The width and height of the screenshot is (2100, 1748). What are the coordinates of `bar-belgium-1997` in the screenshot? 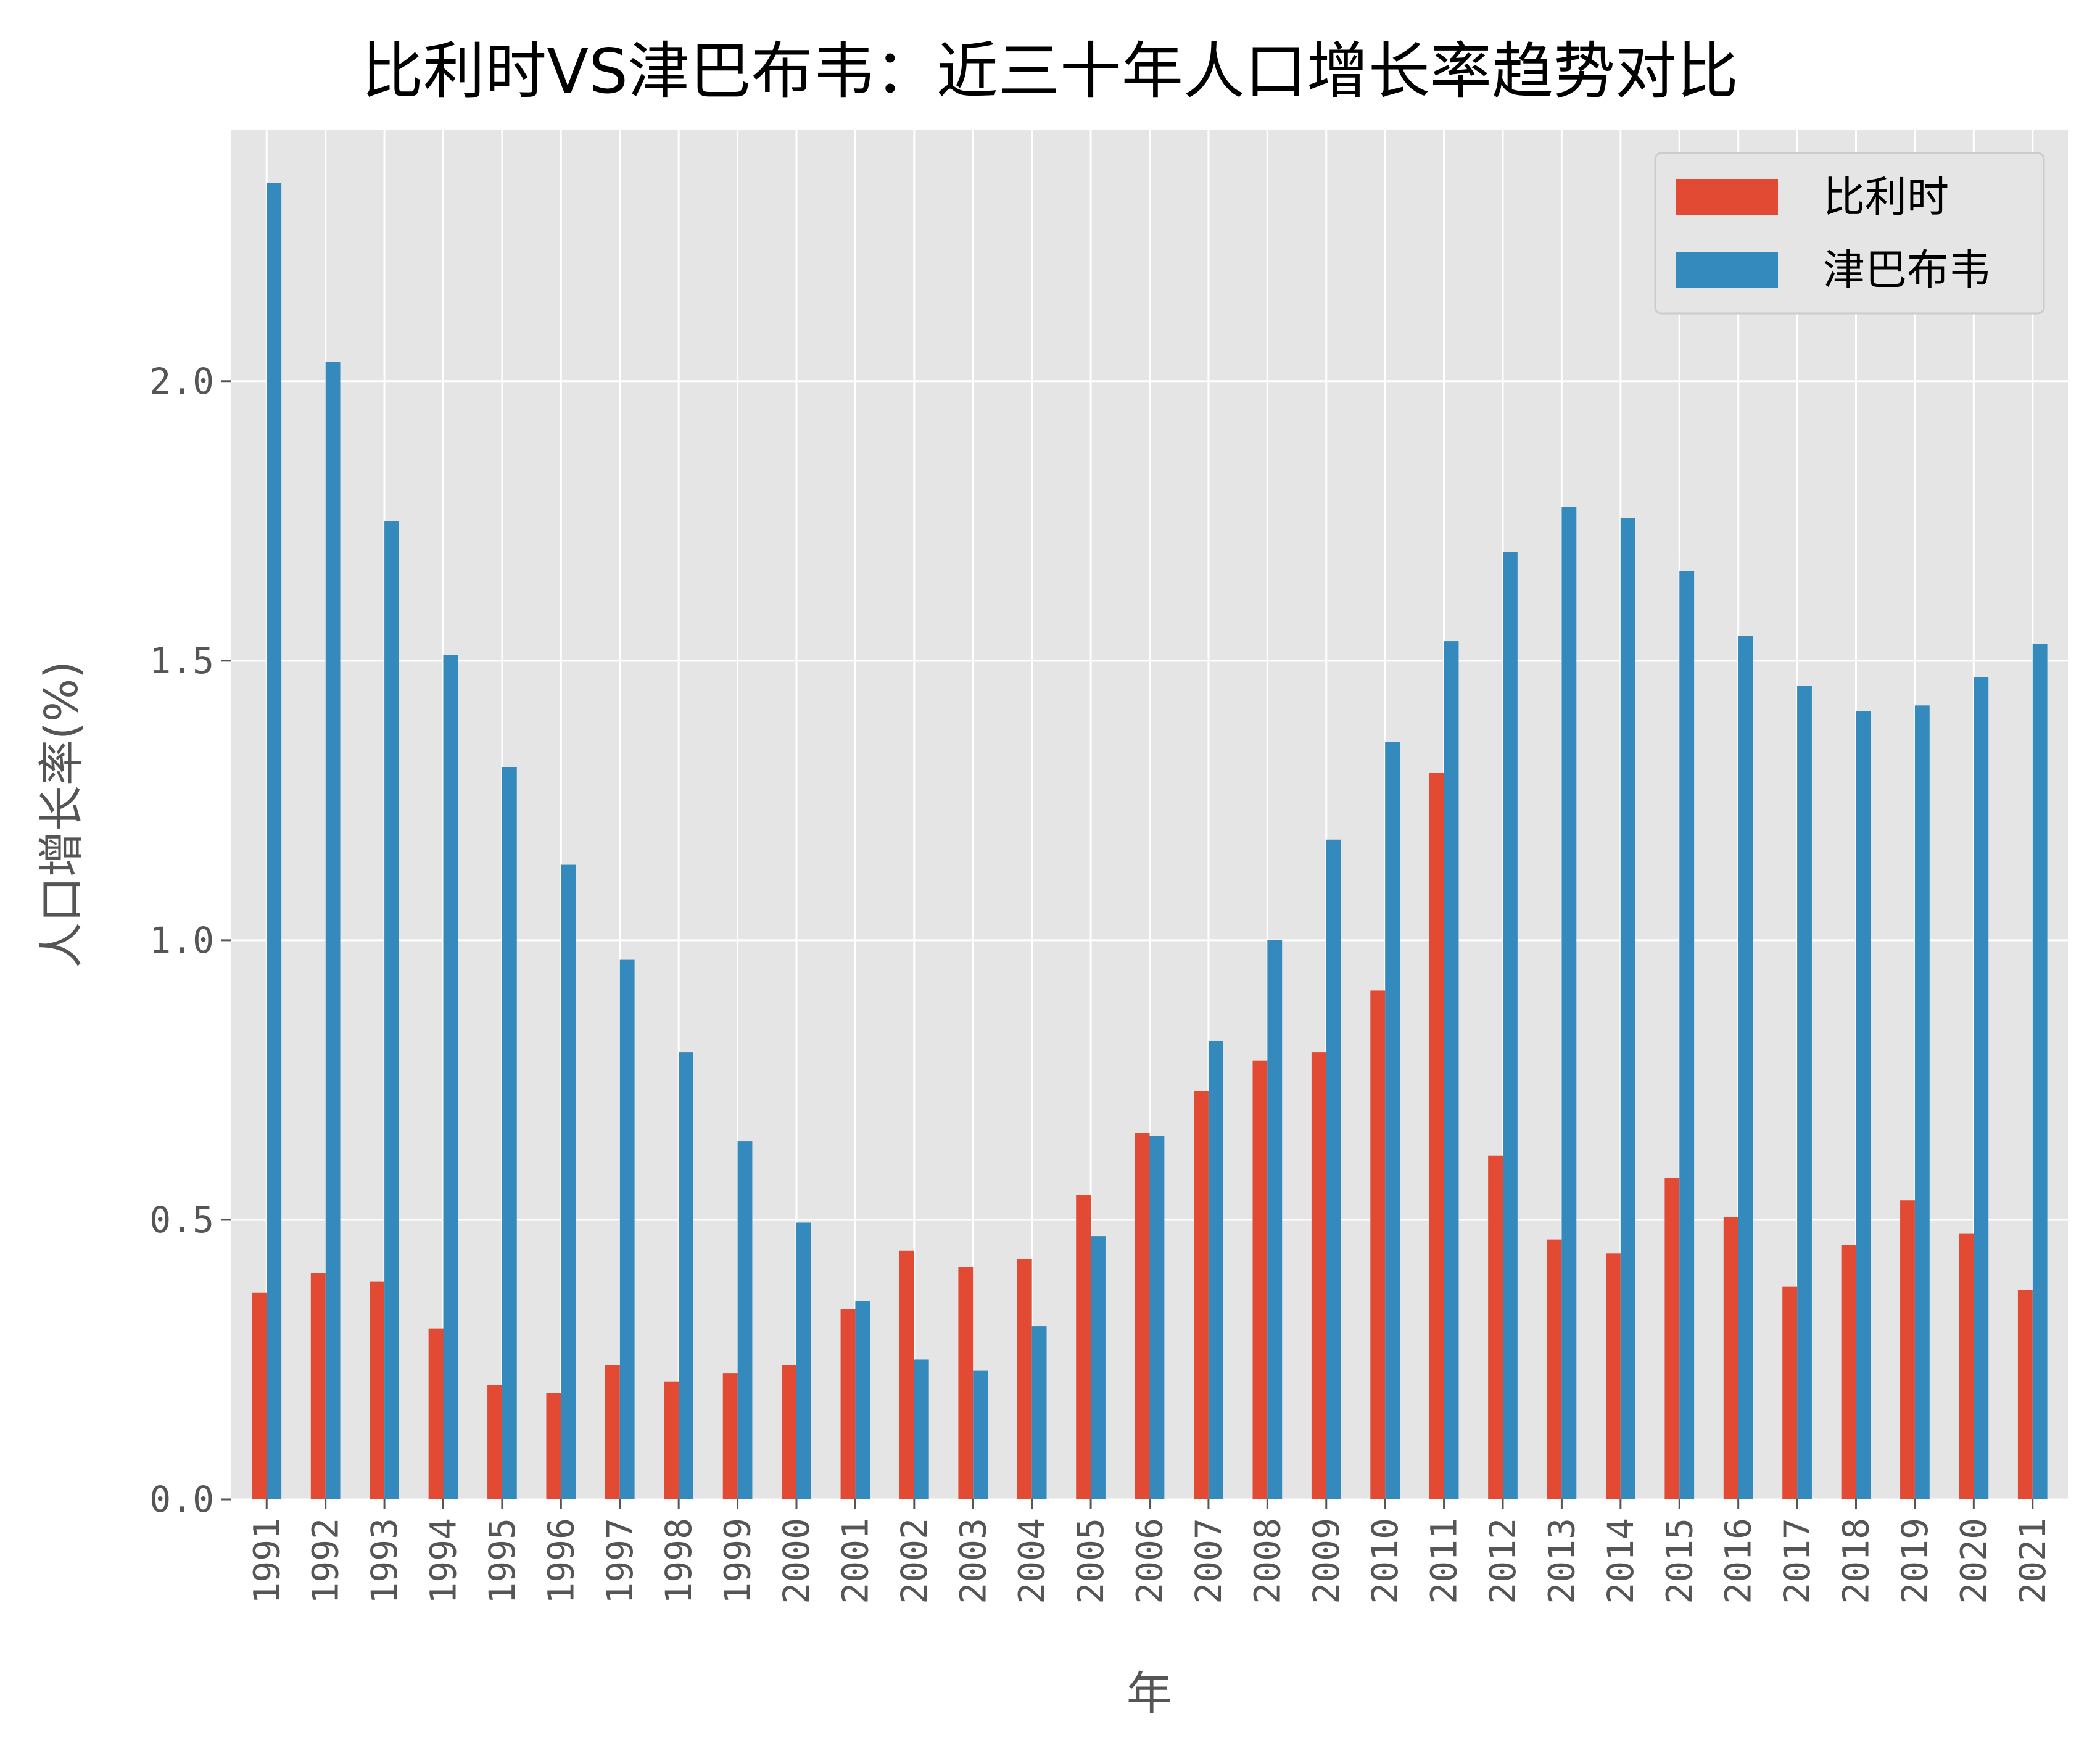 It's located at (613, 1432).